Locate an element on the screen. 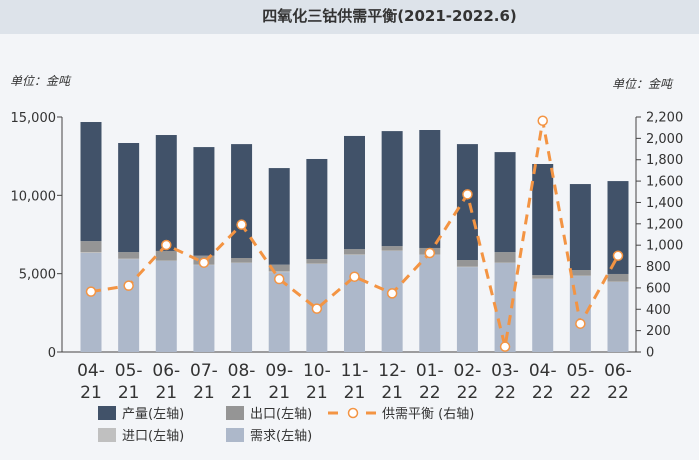 The height and width of the screenshot is (460, 699). left-tick-label: 15,000 is located at coordinates (34, 118).